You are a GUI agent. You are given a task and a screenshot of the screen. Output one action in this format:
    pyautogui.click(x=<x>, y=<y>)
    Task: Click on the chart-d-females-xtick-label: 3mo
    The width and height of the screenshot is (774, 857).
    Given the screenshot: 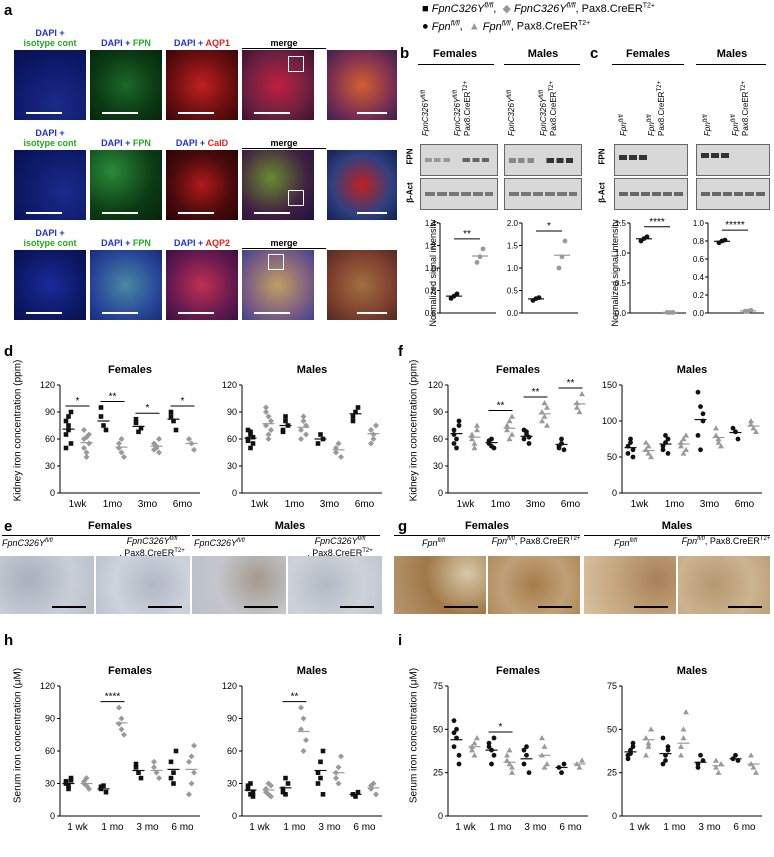 What is the action you would take?
    pyautogui.click(x=148, y=504)
    